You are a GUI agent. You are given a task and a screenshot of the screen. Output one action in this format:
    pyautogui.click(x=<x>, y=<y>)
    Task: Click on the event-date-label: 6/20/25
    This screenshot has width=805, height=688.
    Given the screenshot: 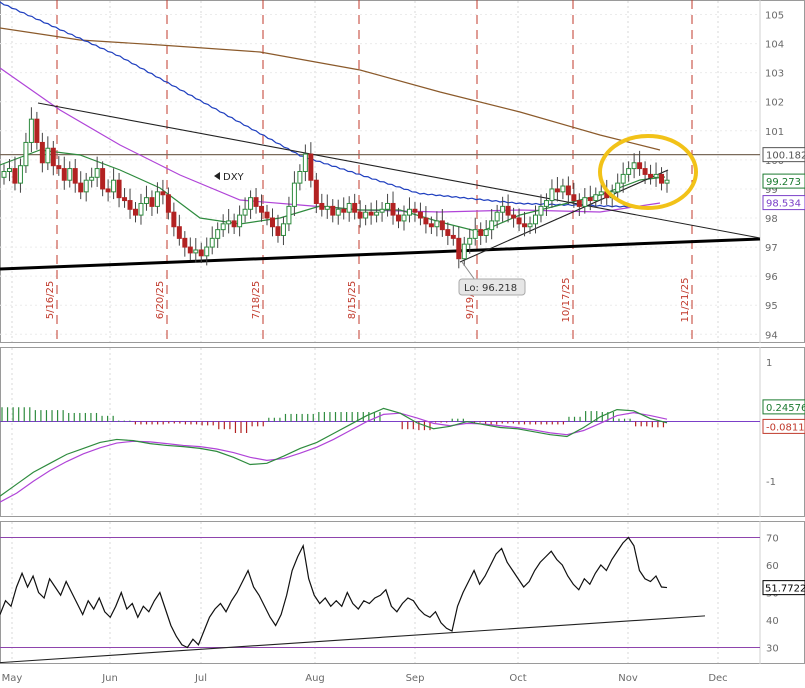 What is the action you would take?
    pyautogui.click(x=160, y=300)
    